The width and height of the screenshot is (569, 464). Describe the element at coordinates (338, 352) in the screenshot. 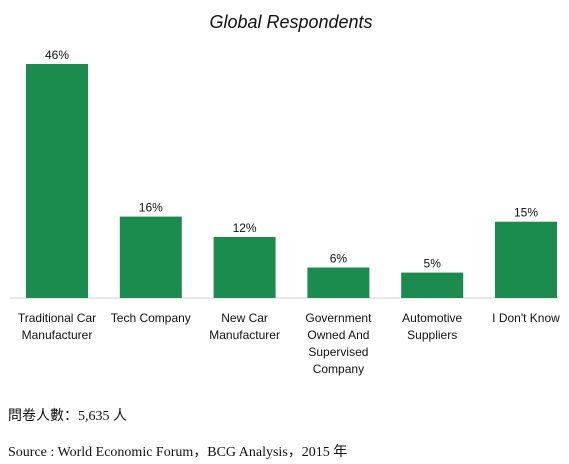

I see `category-label-line: Supervised` at that location.